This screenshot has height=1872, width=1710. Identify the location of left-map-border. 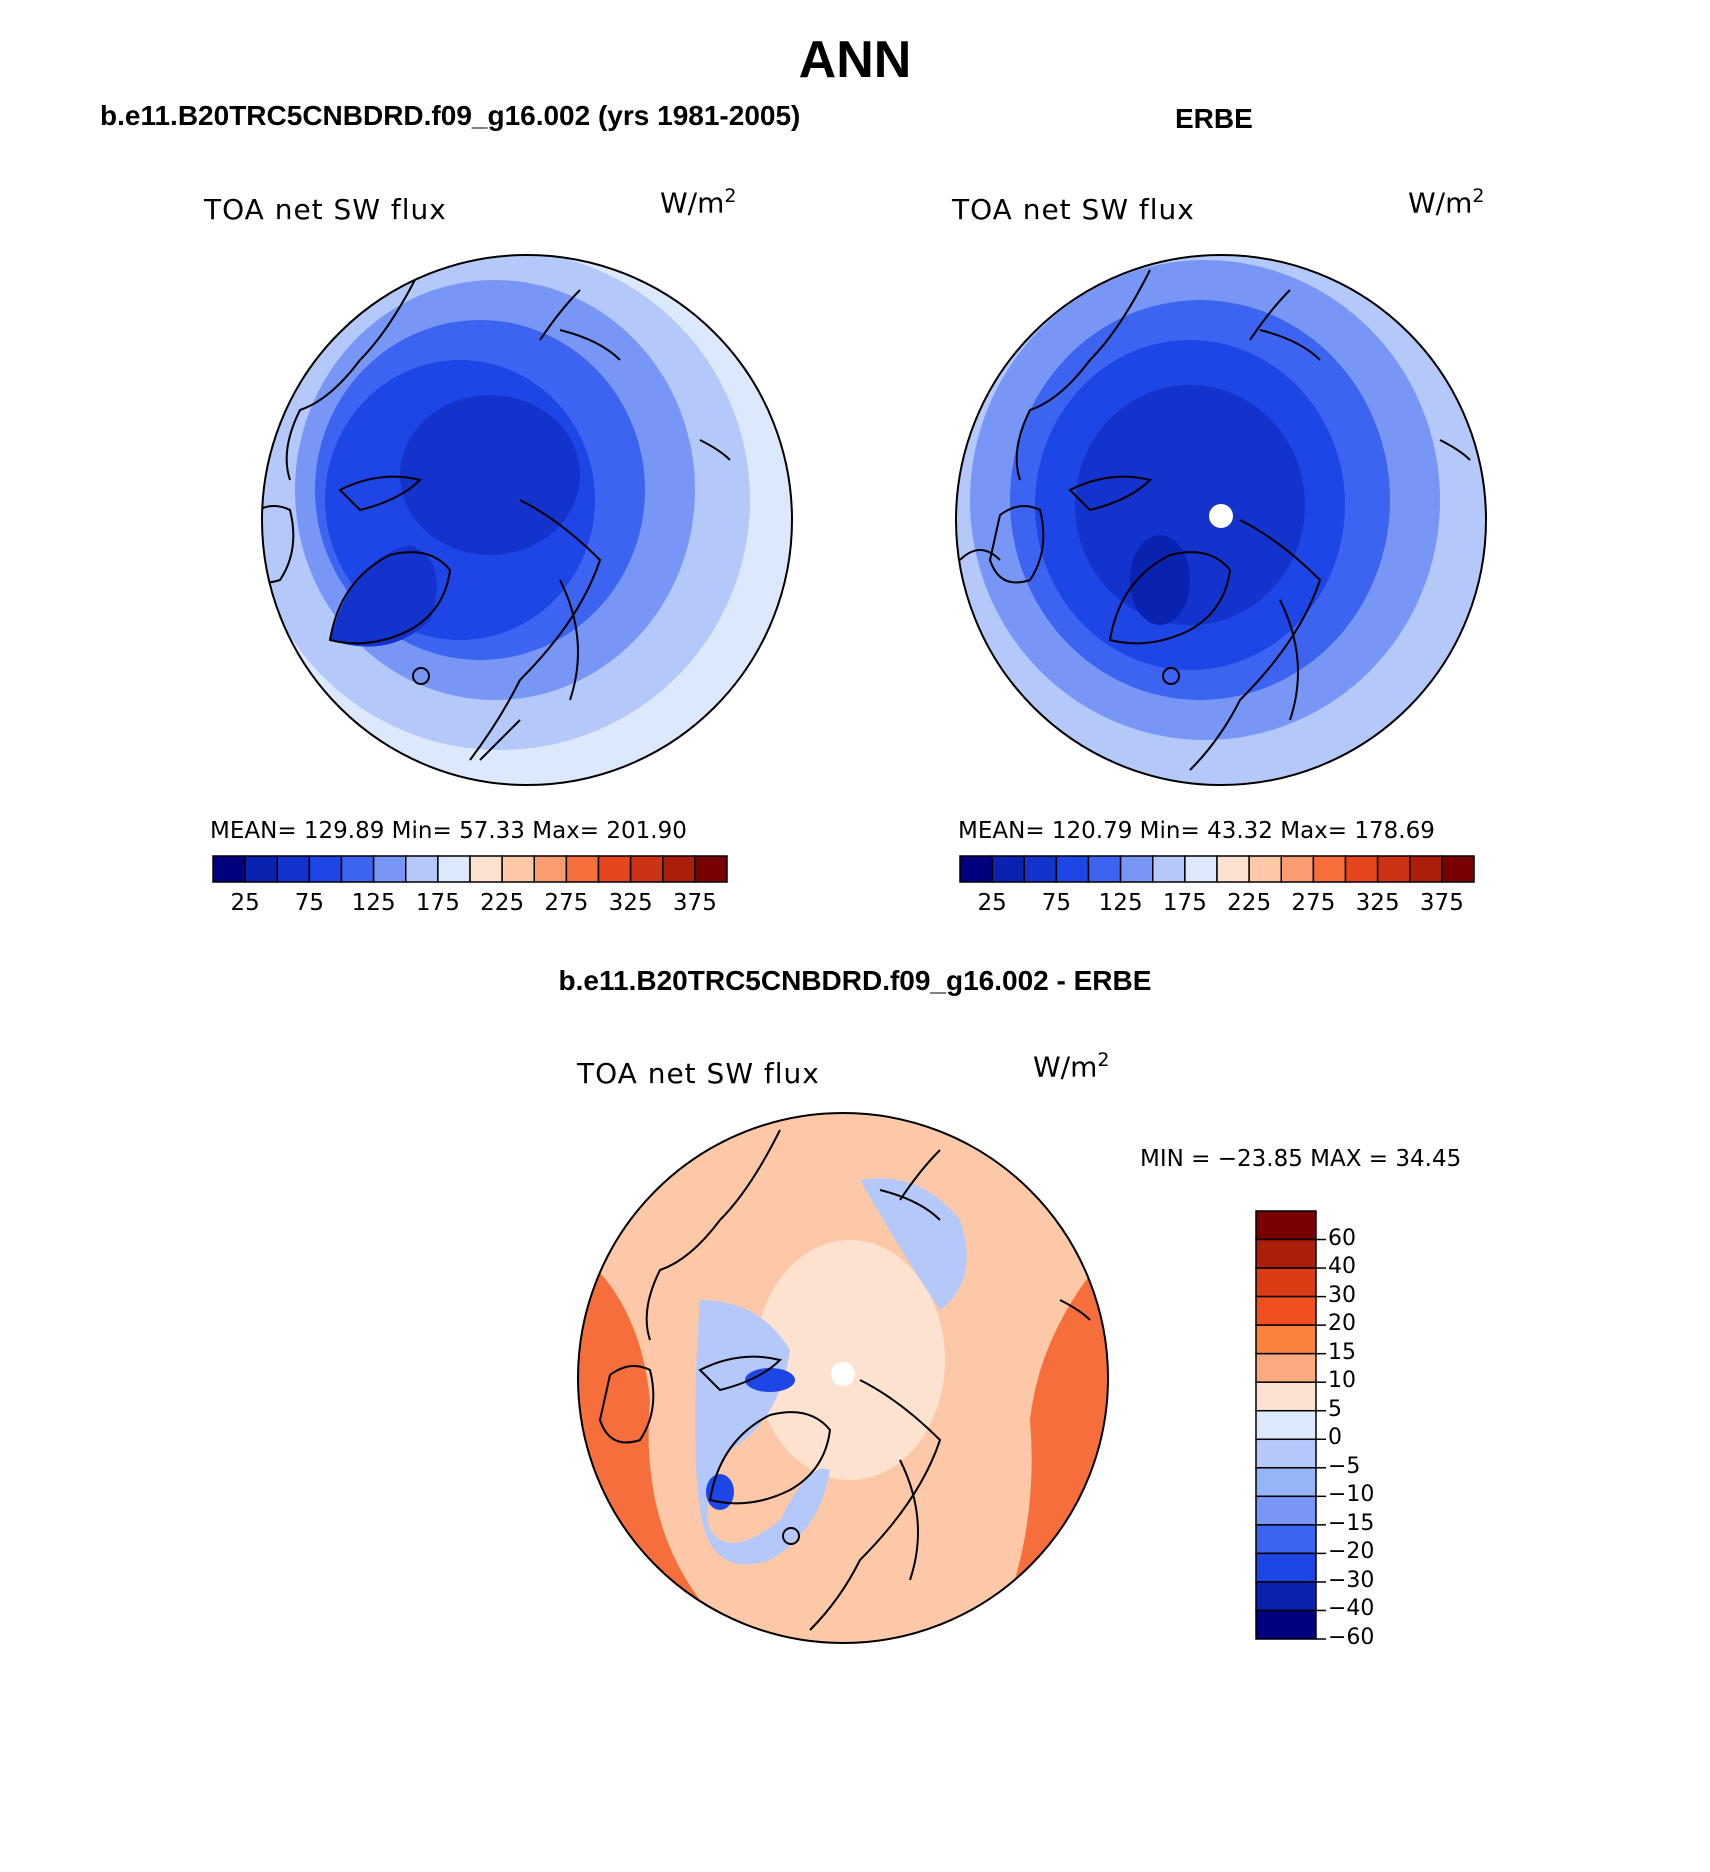
(527, 520).